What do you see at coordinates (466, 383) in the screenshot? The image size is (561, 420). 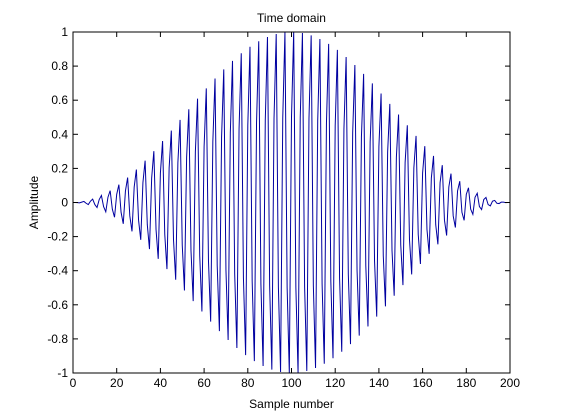 I see `x-tick-label: 180` at bounding box center [466, 383].